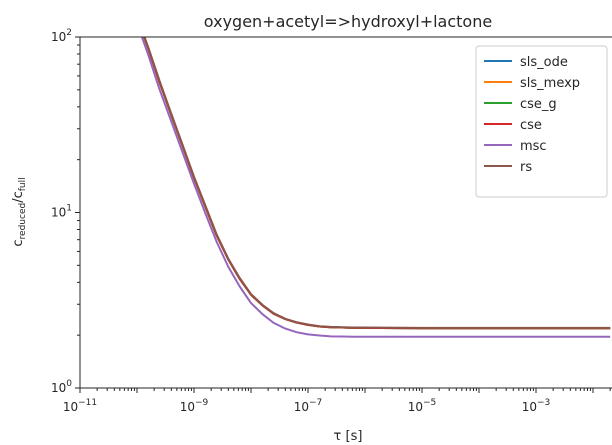  Describe the element at coordinates (80, 406) in the screenshot. I see `x-tick-label: 10⁻¹¹` at that location.